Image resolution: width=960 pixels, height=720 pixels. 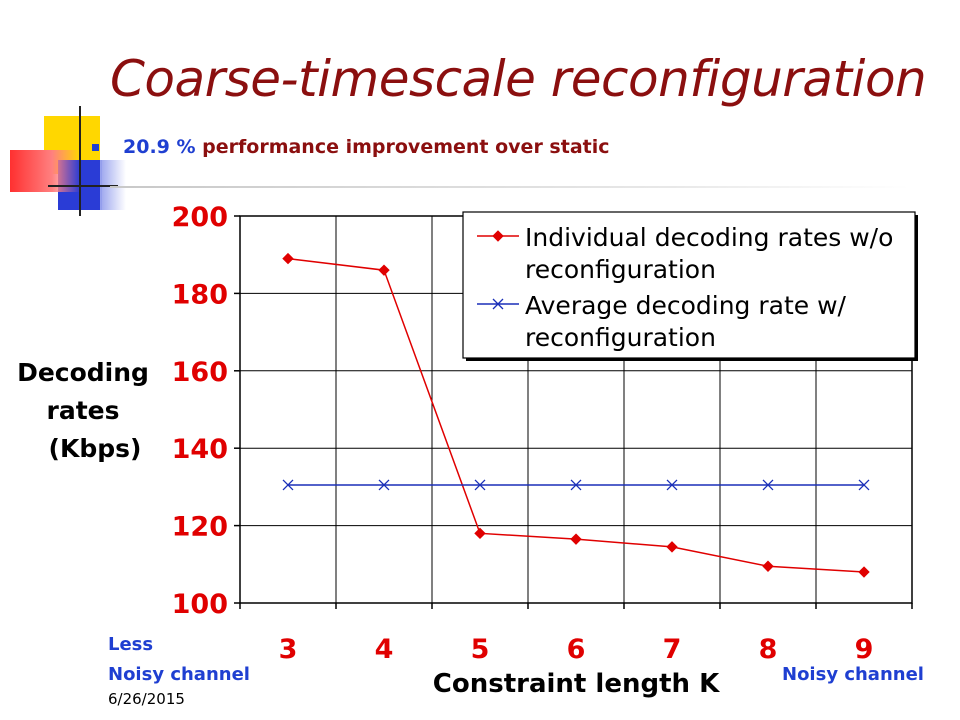 I want to click on legend-box, so click(x=689, y=285).